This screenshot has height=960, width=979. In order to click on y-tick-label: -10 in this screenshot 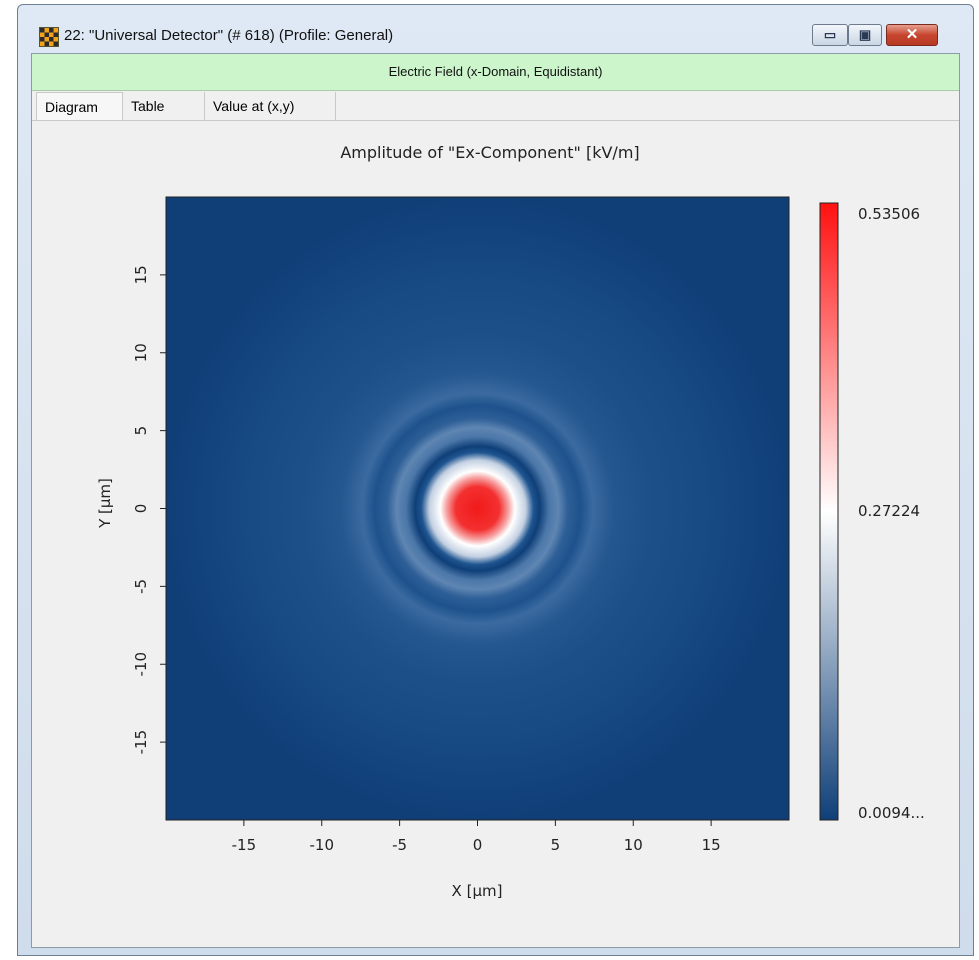, I will do `click(141, 664)`.